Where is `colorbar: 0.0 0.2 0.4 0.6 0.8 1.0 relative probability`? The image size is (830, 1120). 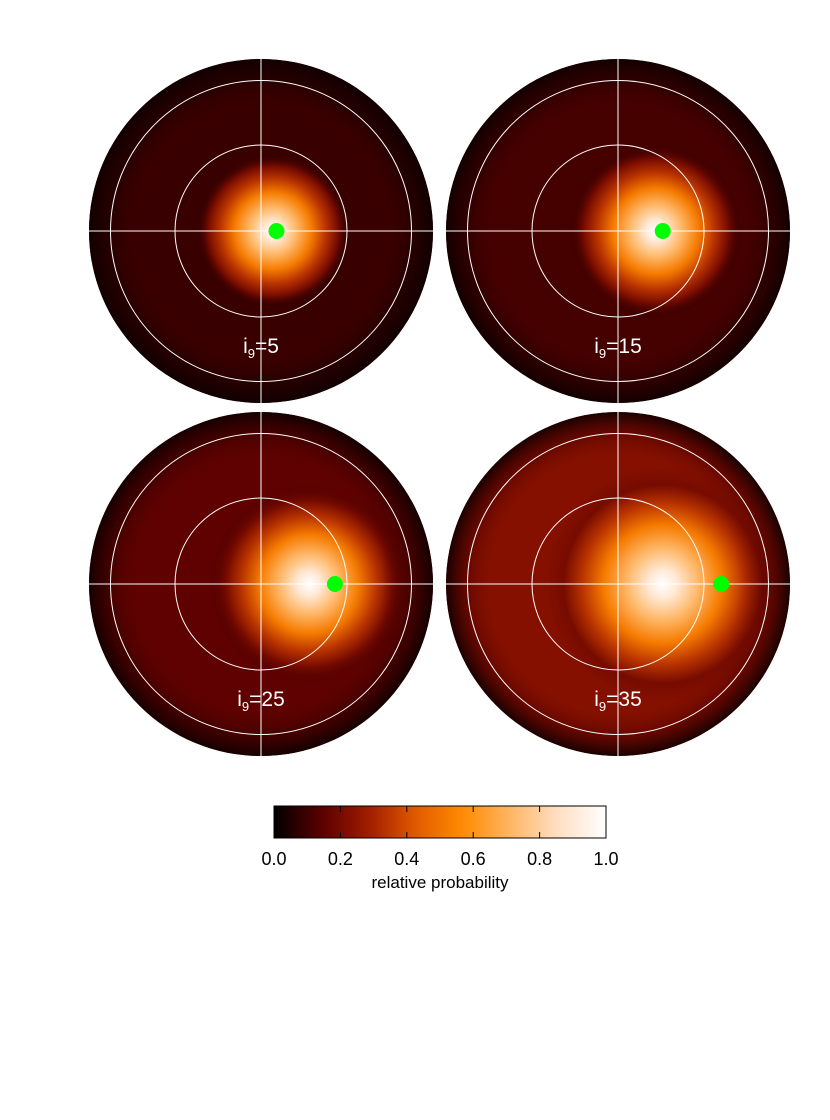 colorbar: 0.0 0.2 0.4 0.6 0.8 1.0 relative probability is located at coordinates (440, 848).